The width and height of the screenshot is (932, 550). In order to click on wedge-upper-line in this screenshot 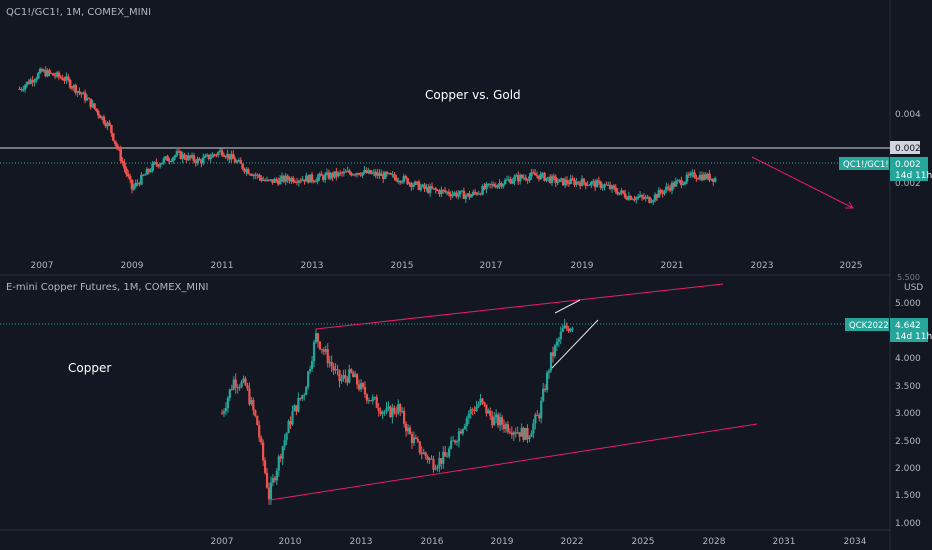, I will do `click(567, 306)`.